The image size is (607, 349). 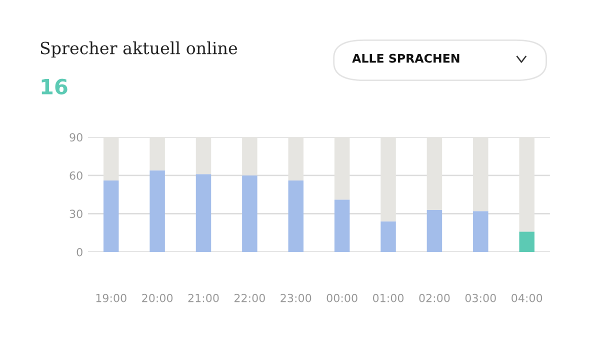 What do you see at coordinates (55, 86) in the screenshot?
I see `chart-subtitle: 16` at bounding box center [55, 86].